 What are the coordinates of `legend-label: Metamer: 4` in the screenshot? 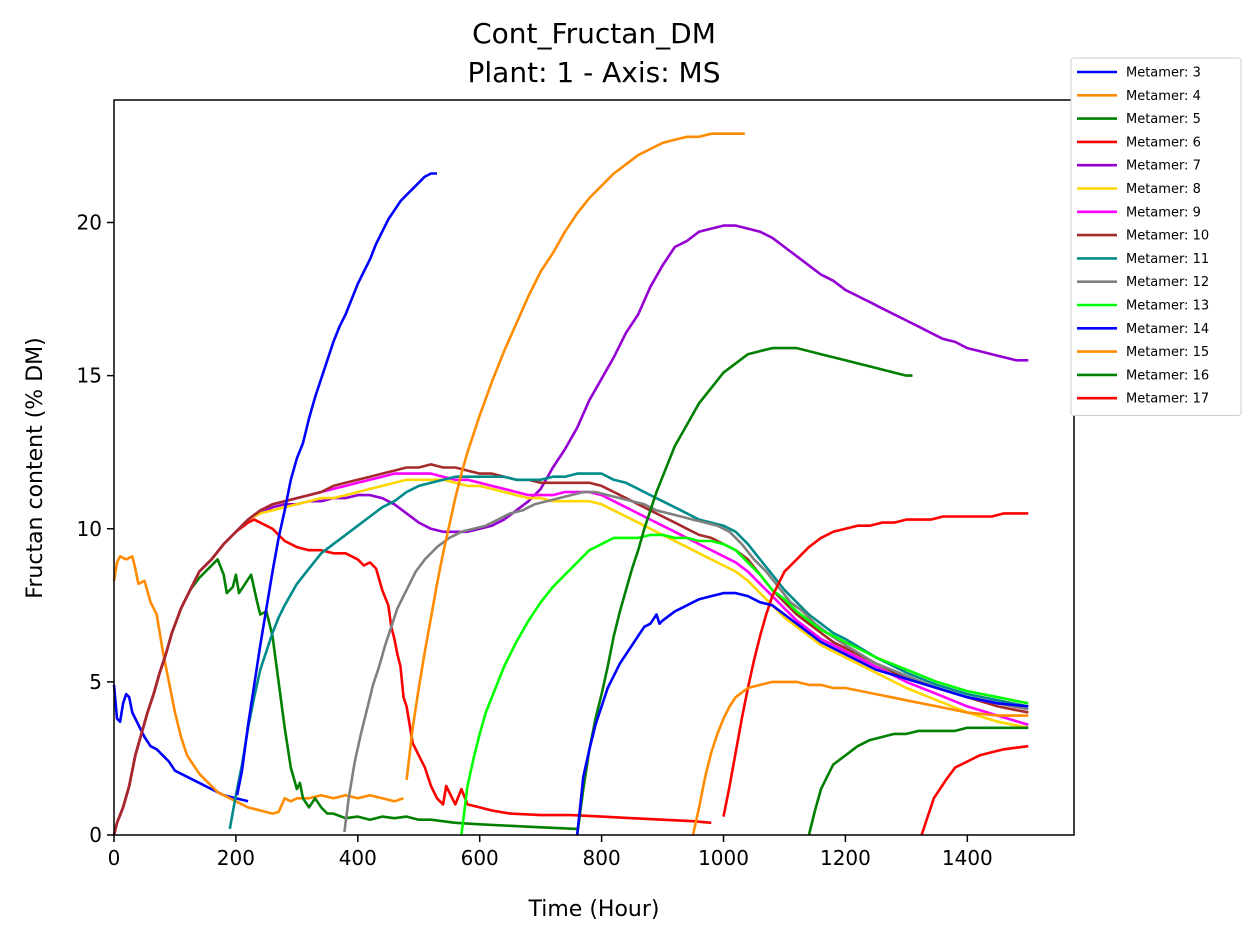 It's located at (1163, 96).